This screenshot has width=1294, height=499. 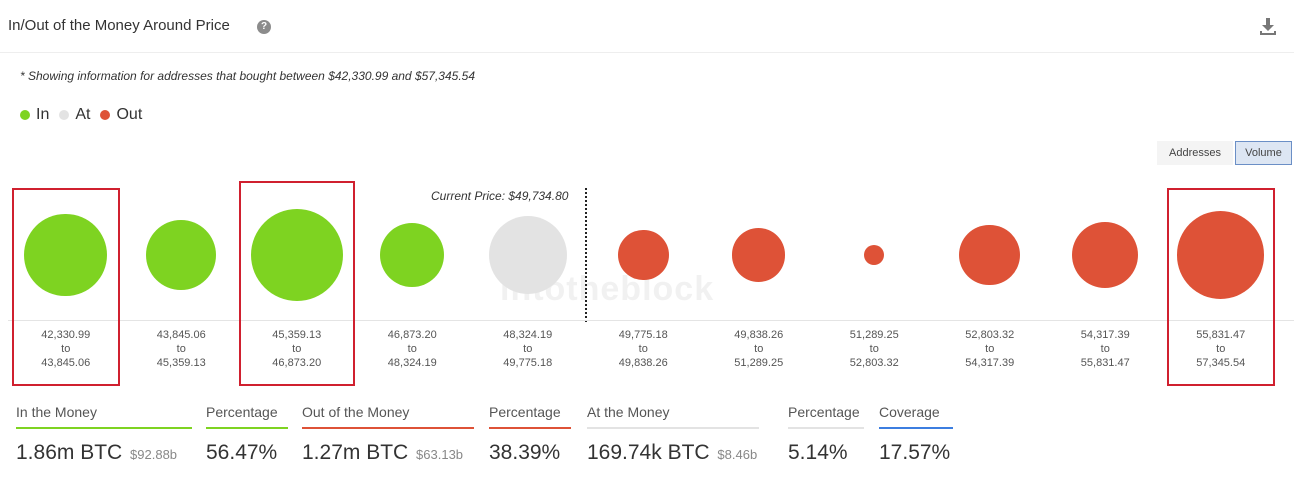 I want to click on stat-usd-value: $63.13b, so click(x=440, y=454).